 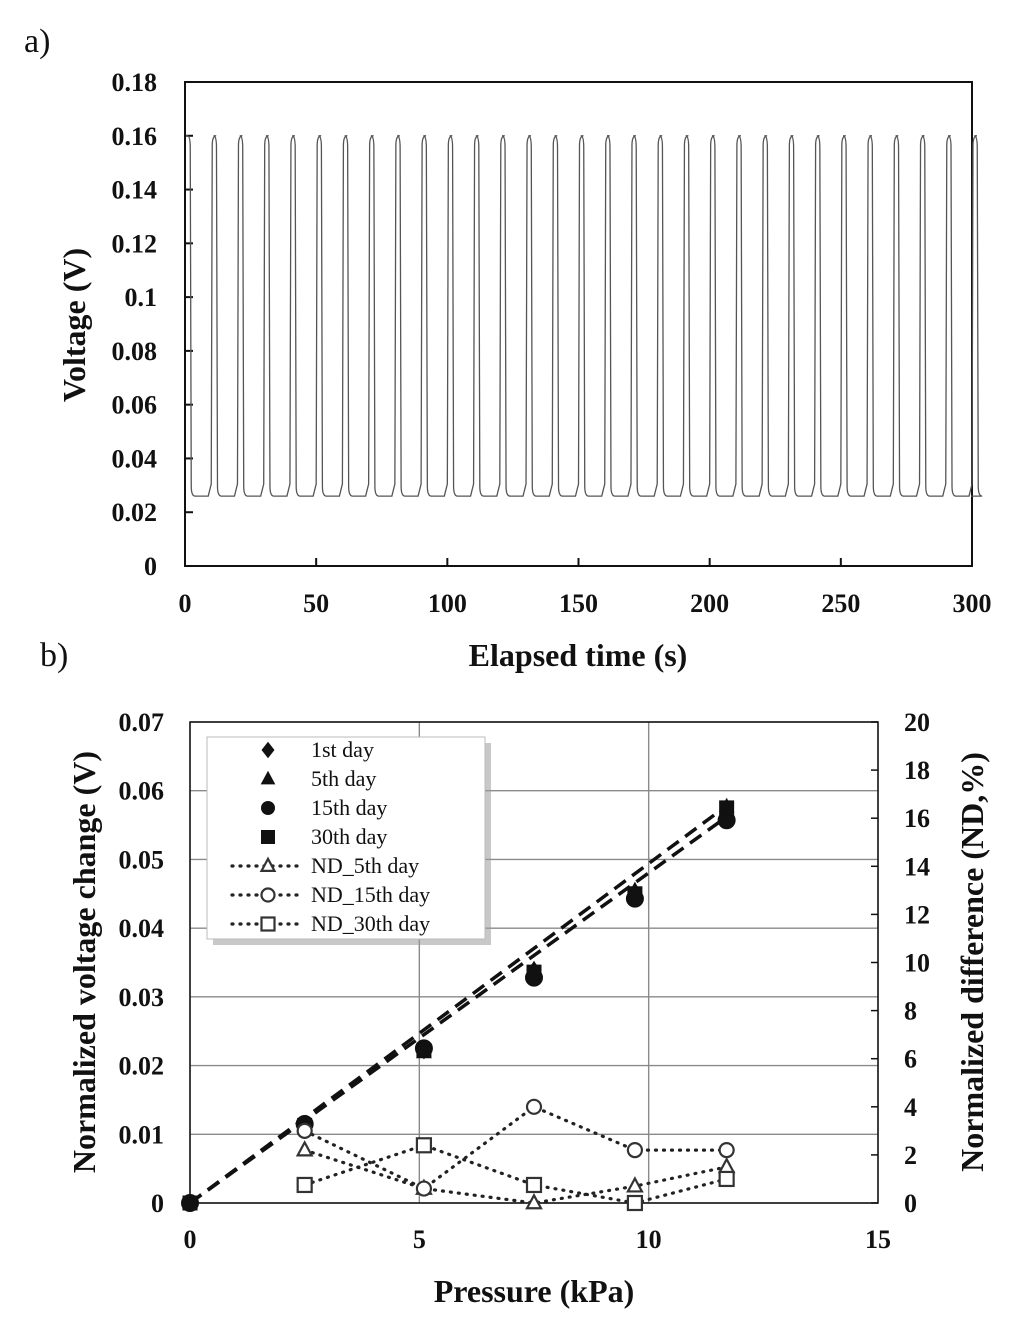 I want to click on panel-b-left-y-tick-label: 0.05, so click(x=142, y=859).